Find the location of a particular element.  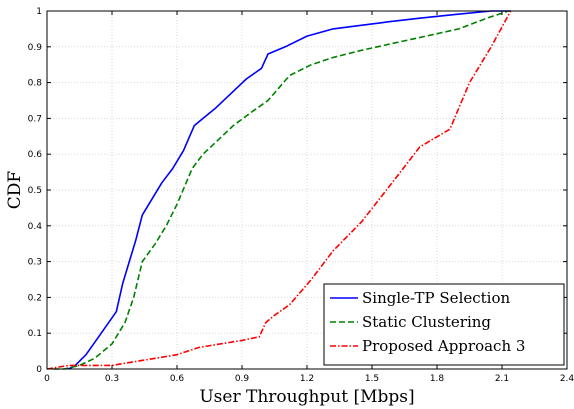

x-axis-label: User Throughput [Mbps] is located at coordinates (306, 397).